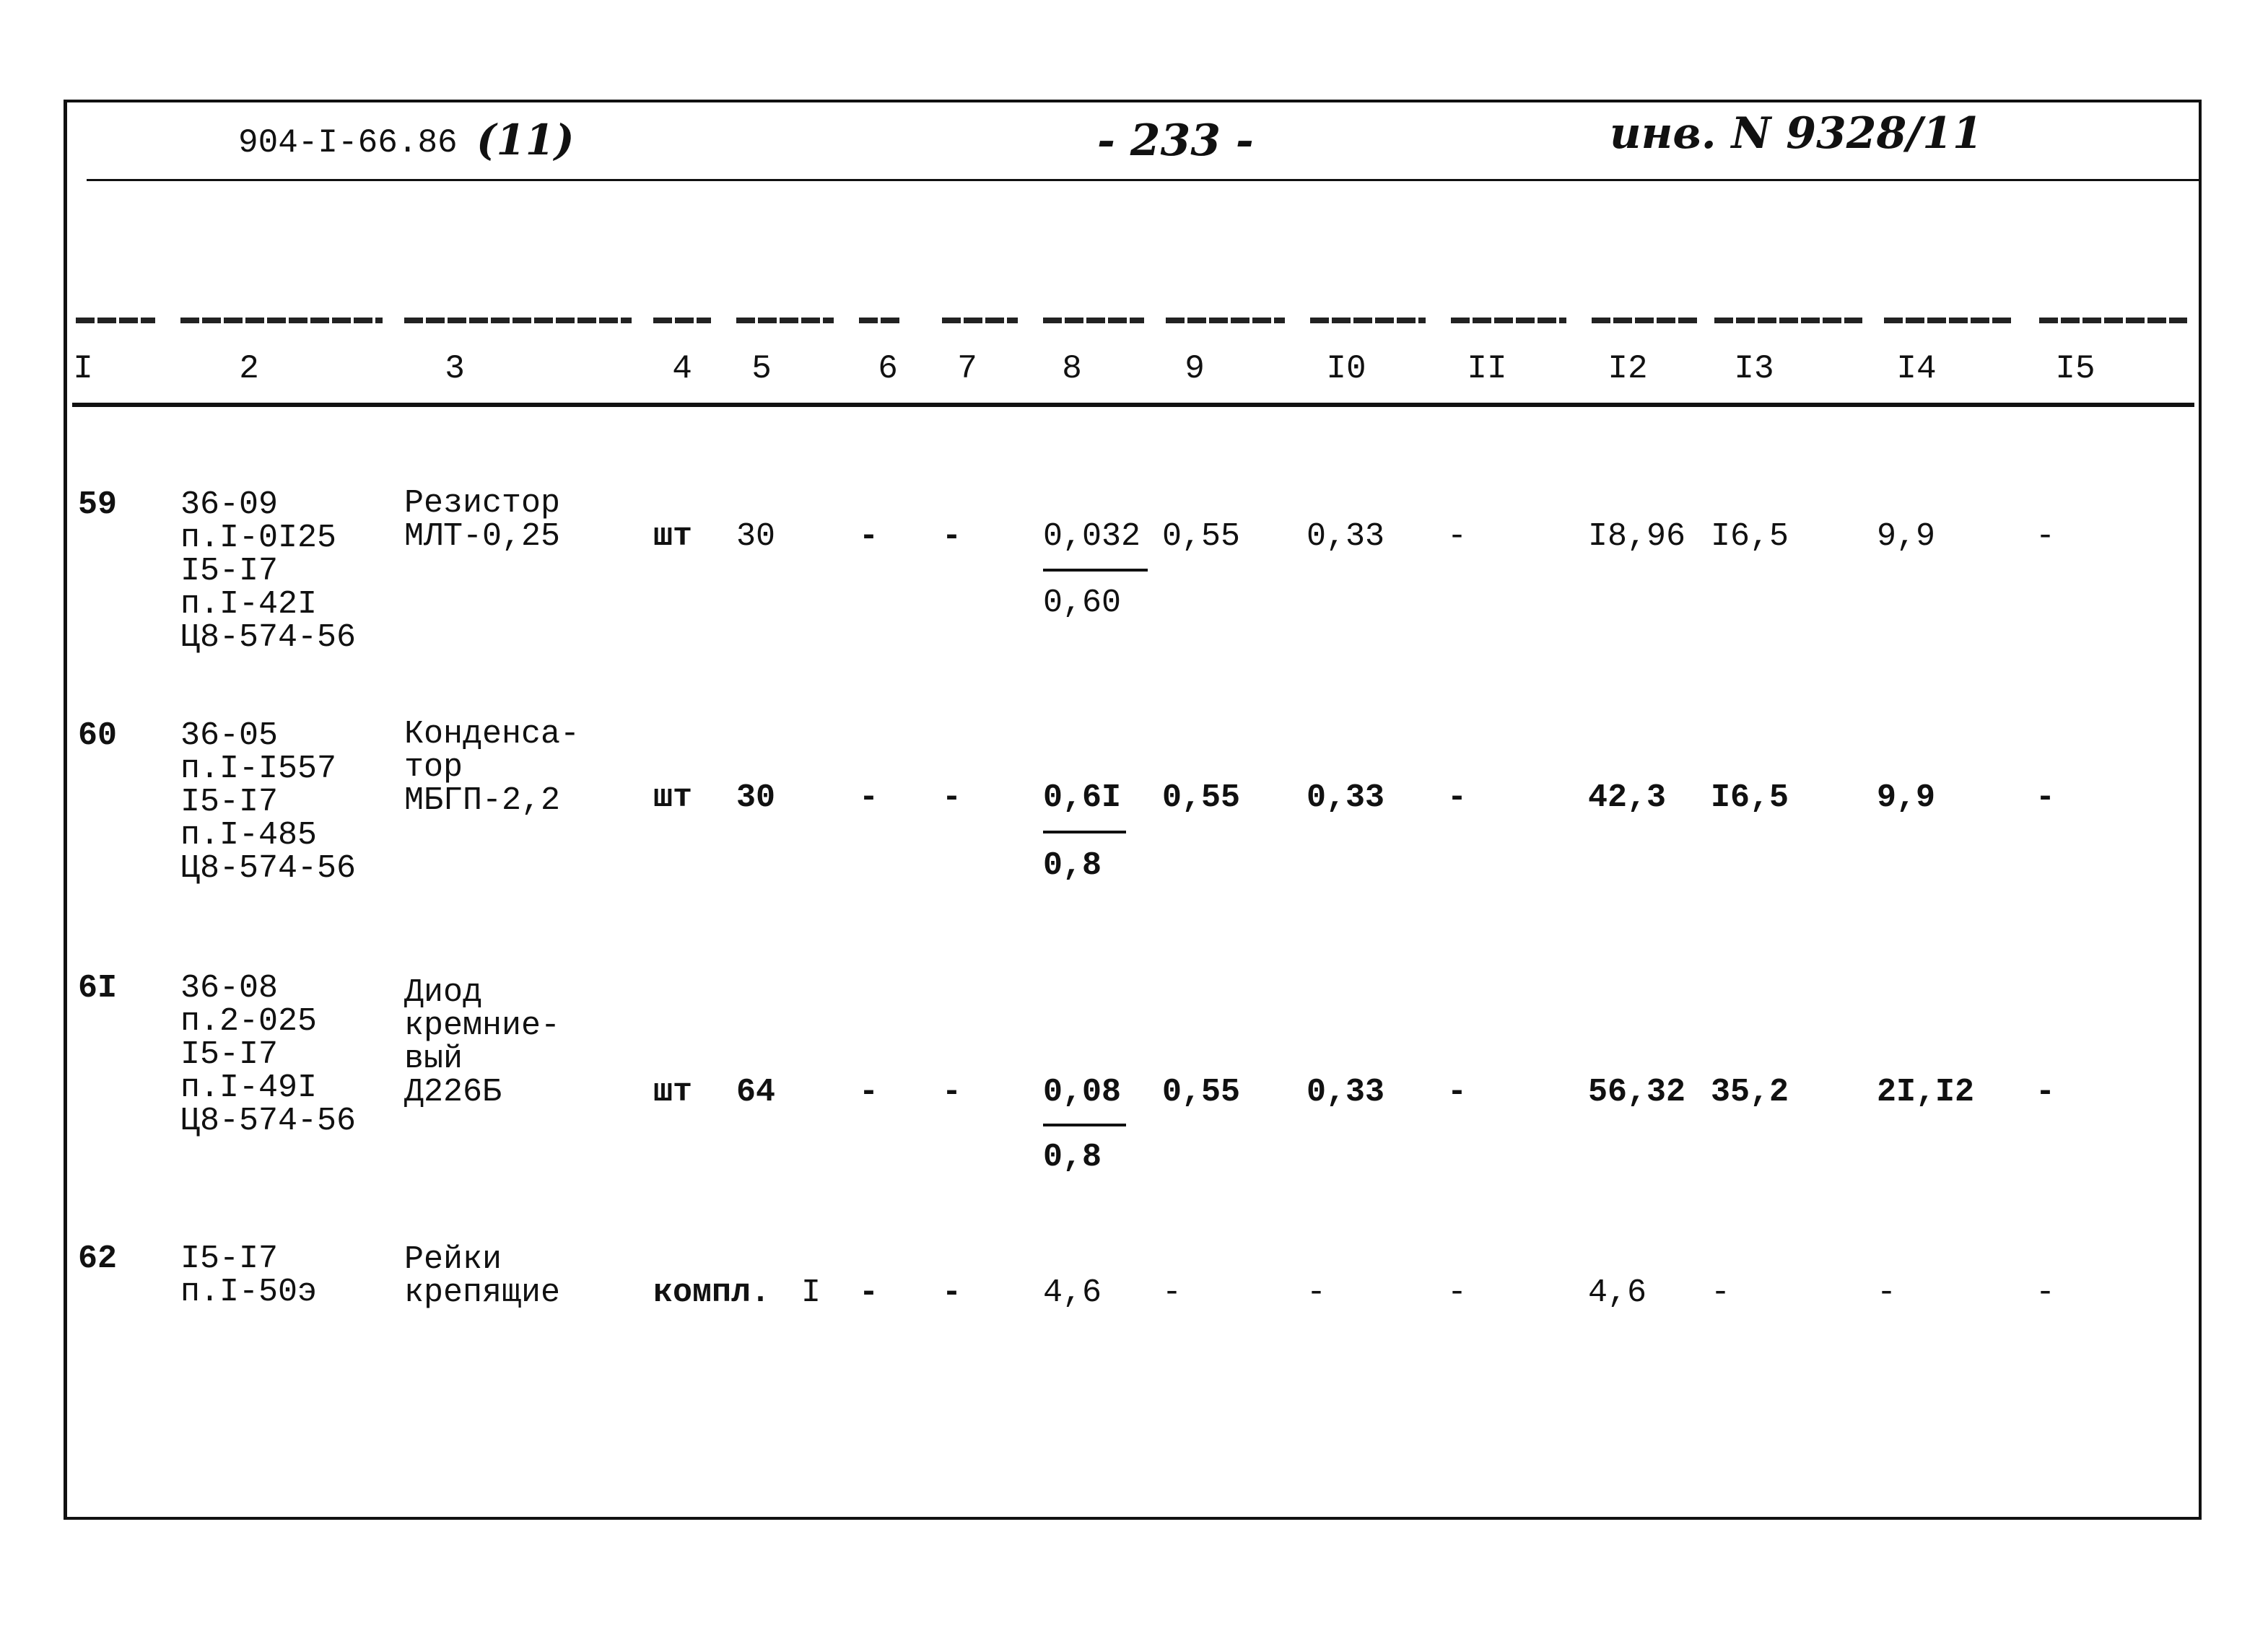  Describe the element at coordinates (1195, 369) in the screenshot. I see `column-number: 9` at that location.